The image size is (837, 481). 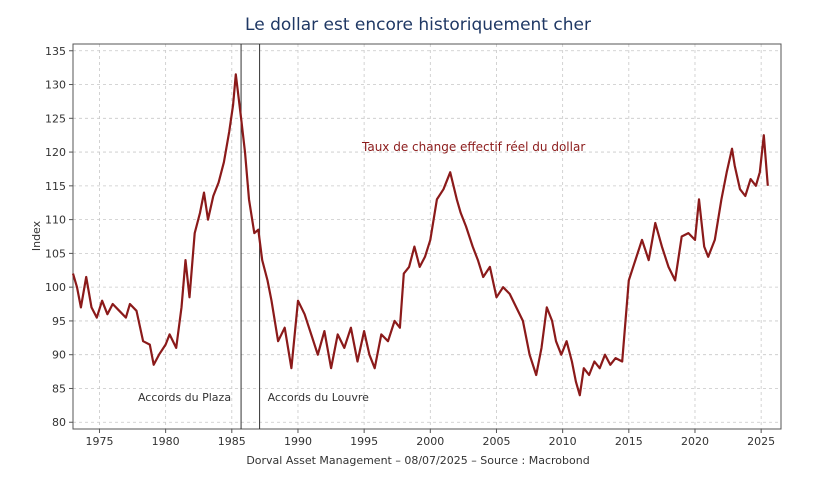 What do you see at coordinates (496, 441) in the screenshot?
I see `x-tick-label: 2005` at bounding box center [496, 441].